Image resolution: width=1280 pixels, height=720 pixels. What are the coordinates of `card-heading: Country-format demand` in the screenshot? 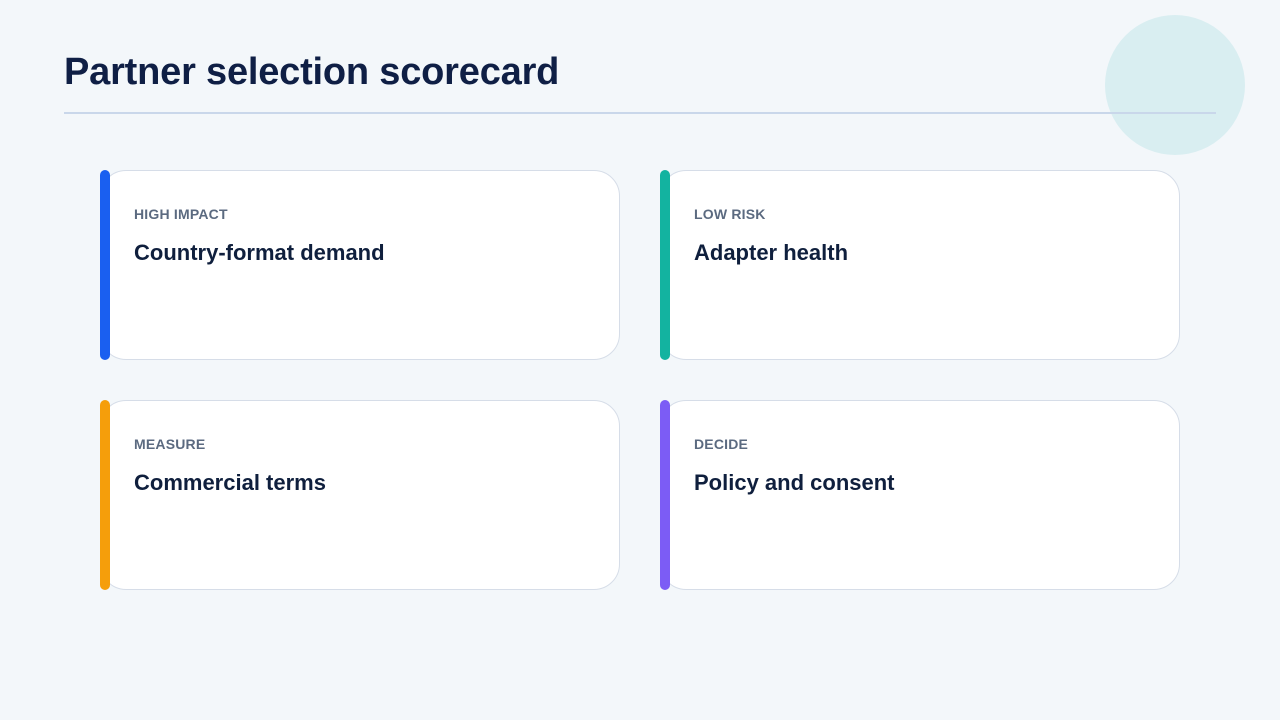 It's located at (259, 252).